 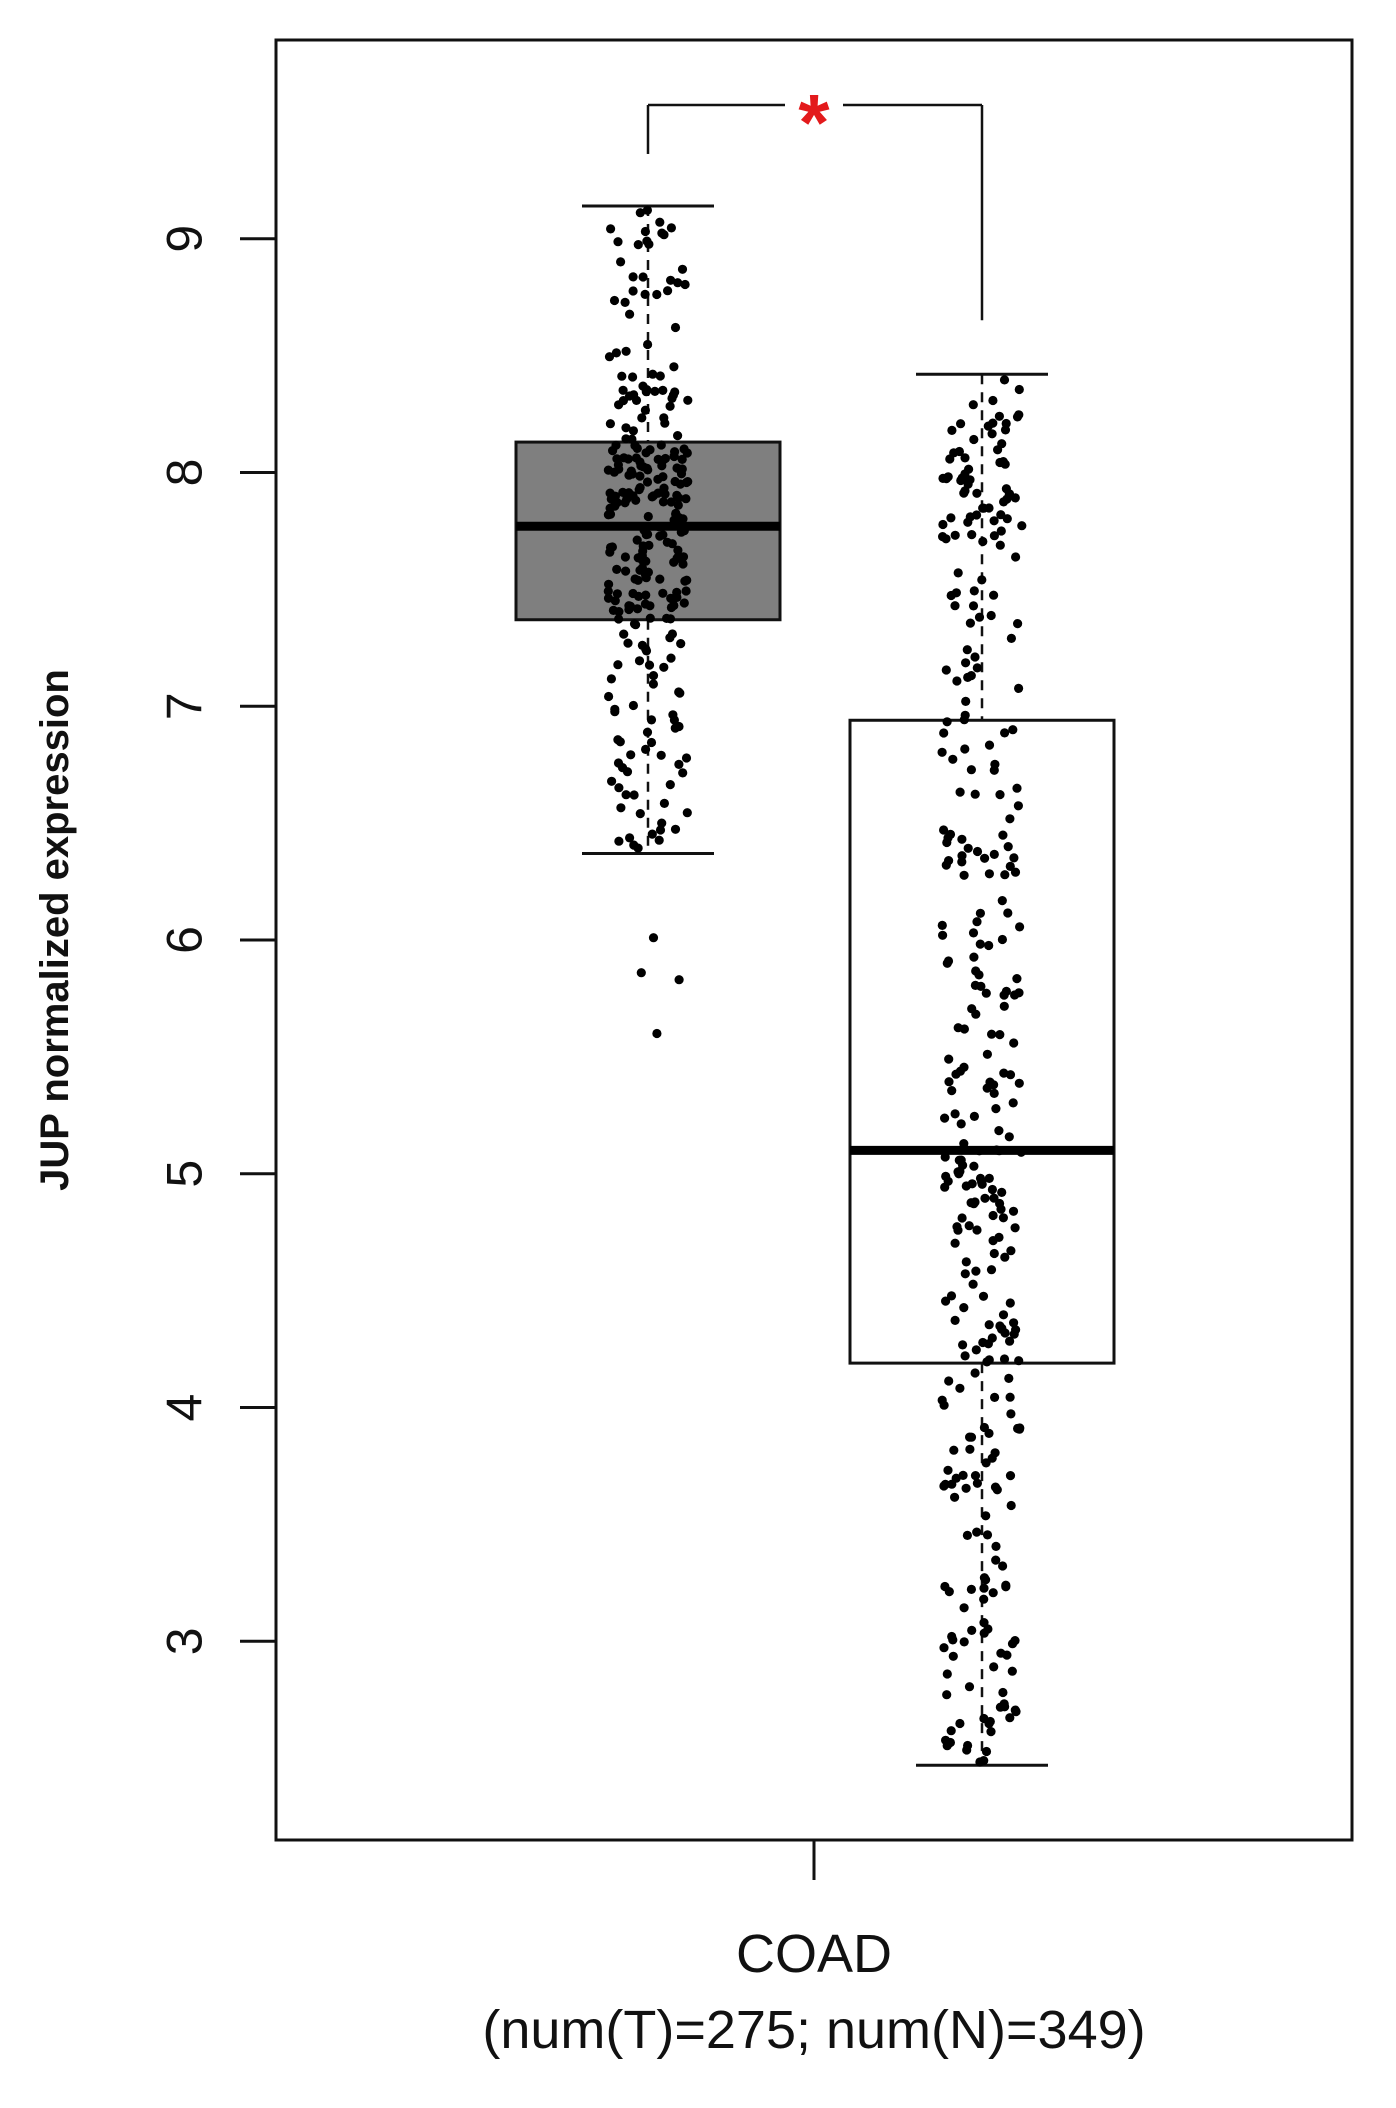 I want to click on y-tick-label: 4, so click(x=185, y=1408).